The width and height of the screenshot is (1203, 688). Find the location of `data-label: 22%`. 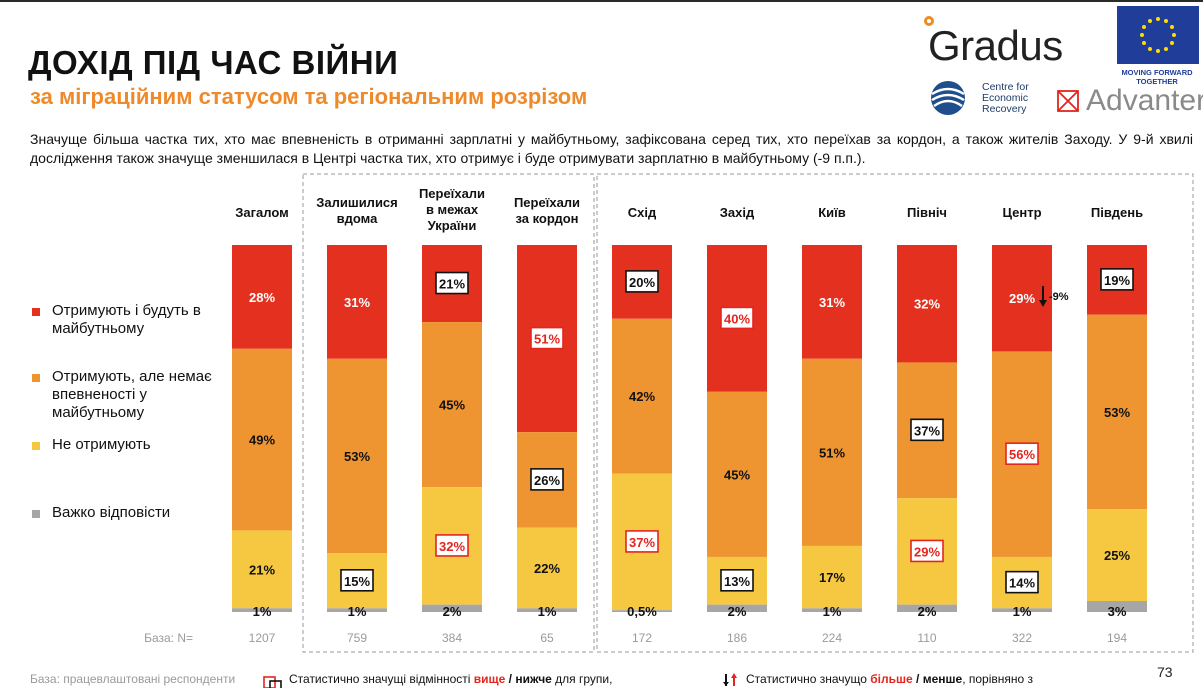

data-label: 22% is located at coordinates (547, 568).